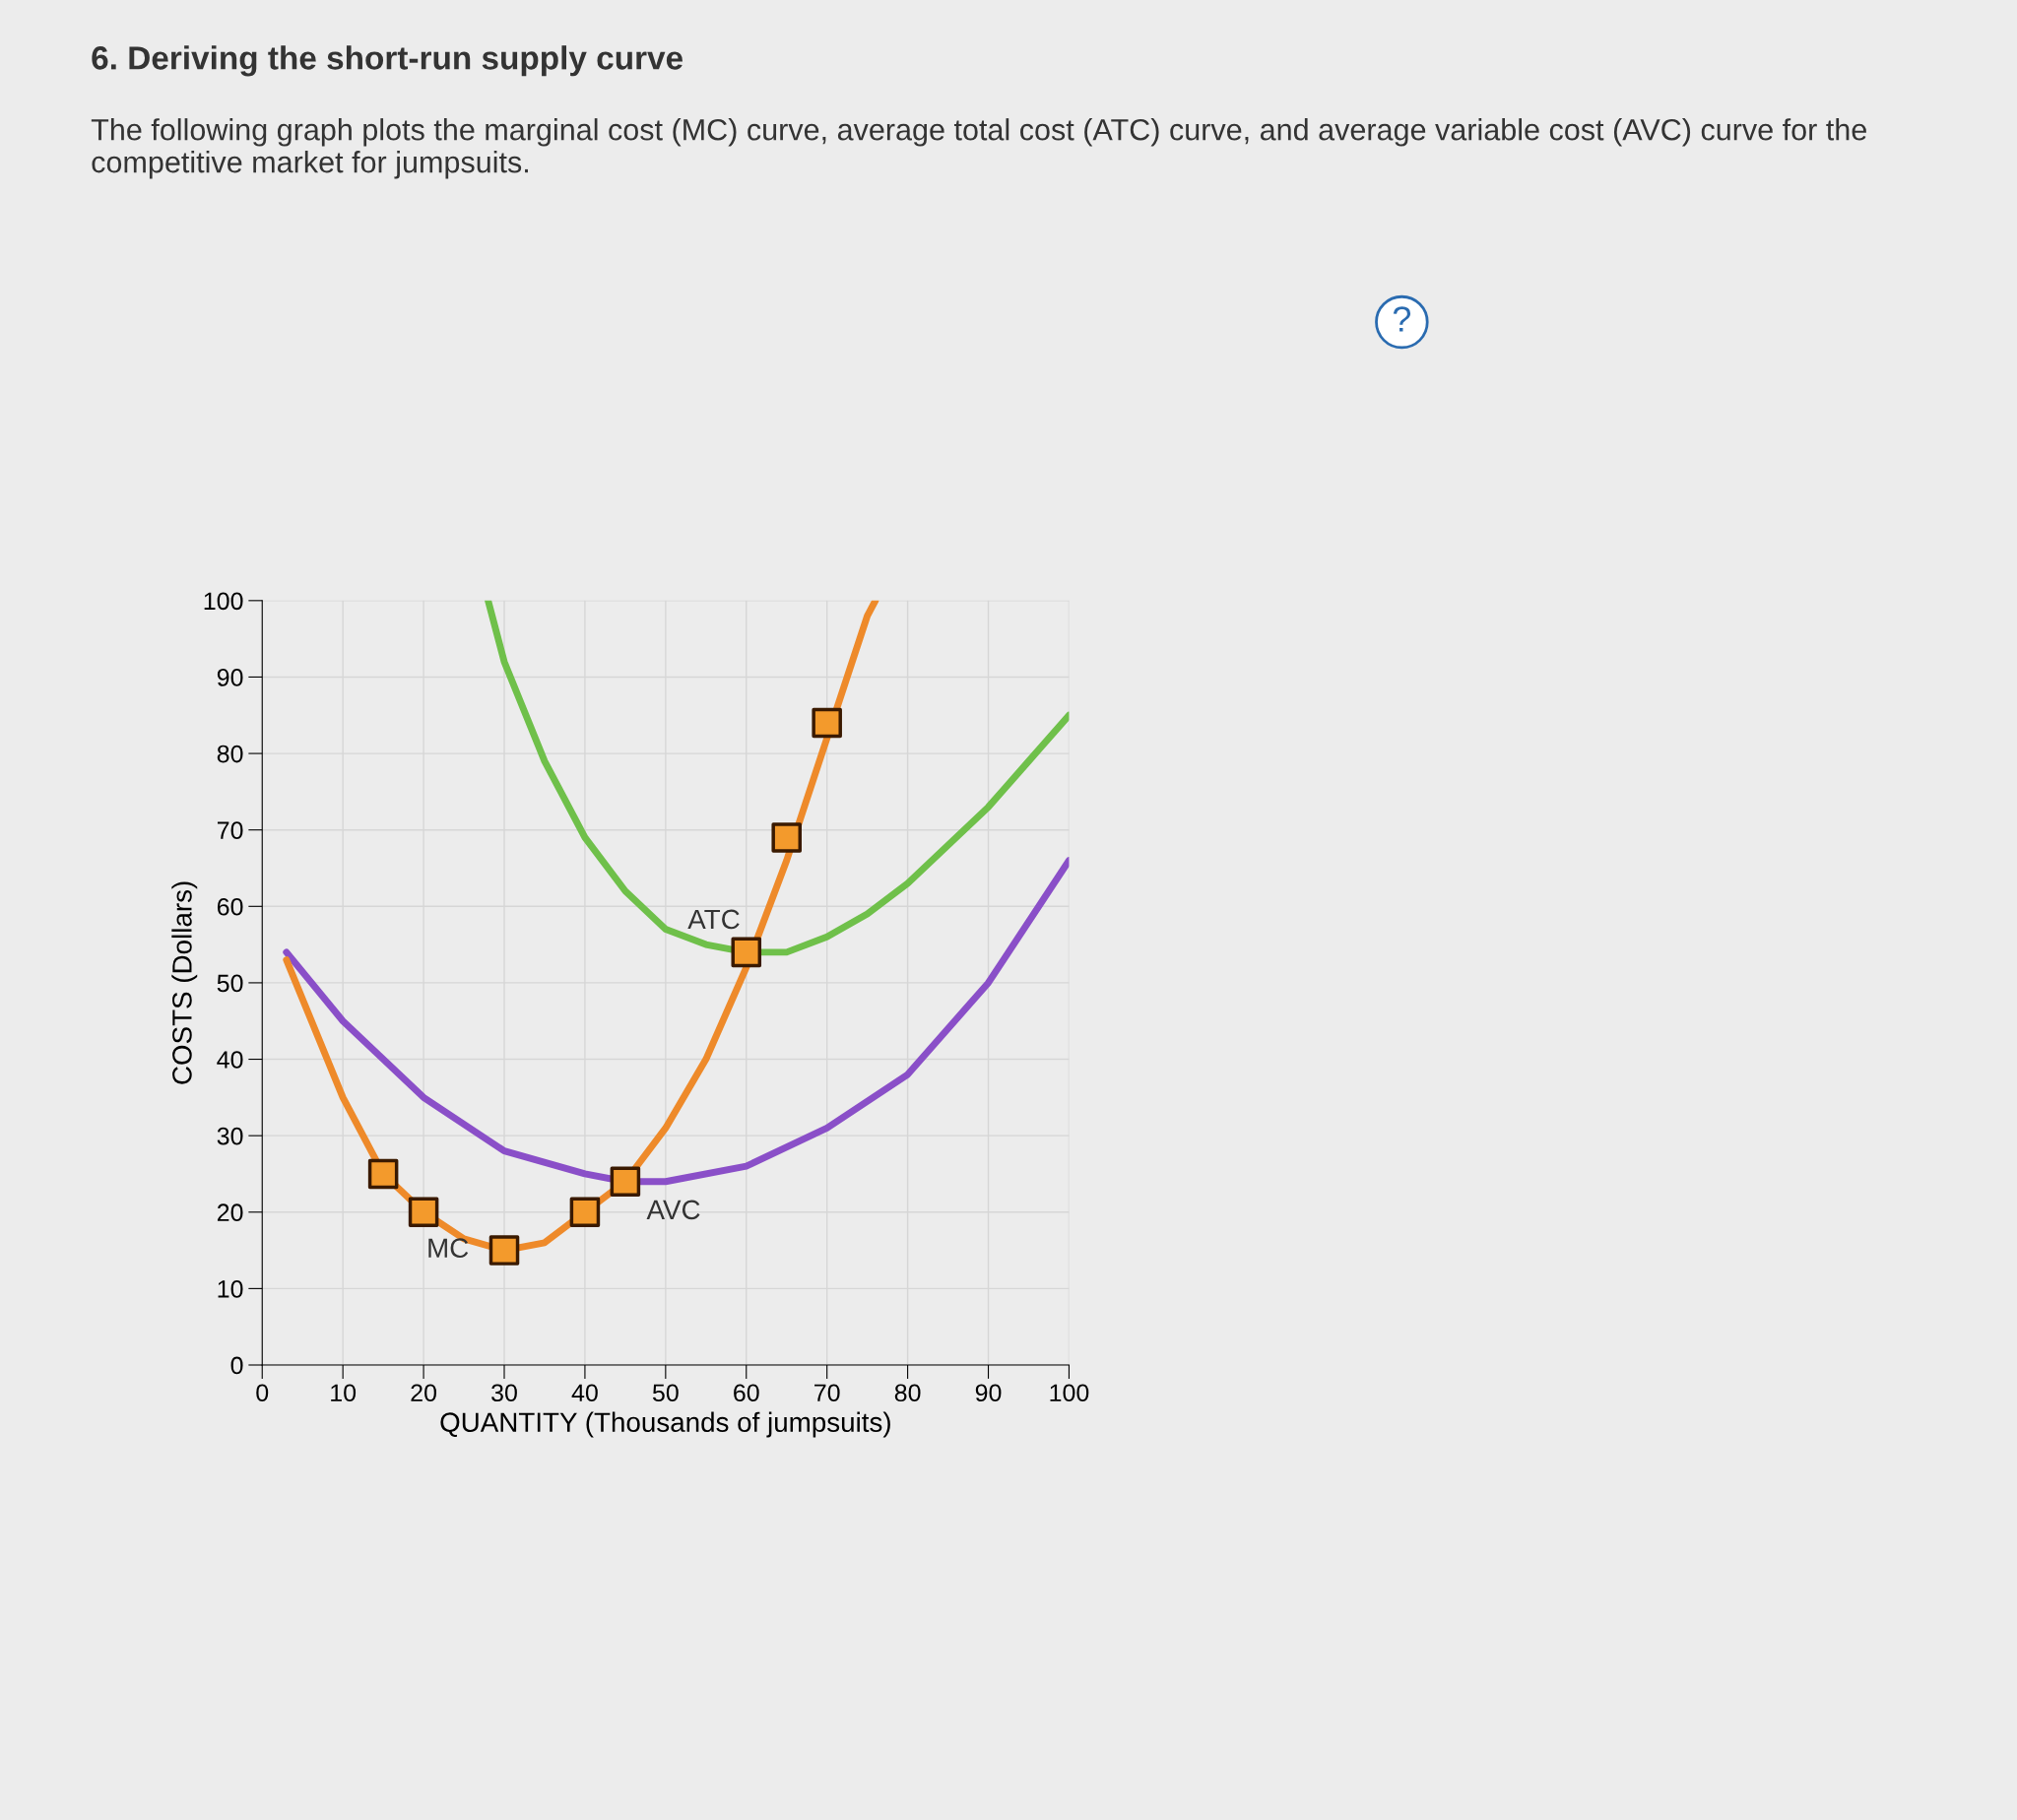 The width and height of the screenshot is (2017, 1820). I want to click on y-tick-label: 70, so click(230, 830).